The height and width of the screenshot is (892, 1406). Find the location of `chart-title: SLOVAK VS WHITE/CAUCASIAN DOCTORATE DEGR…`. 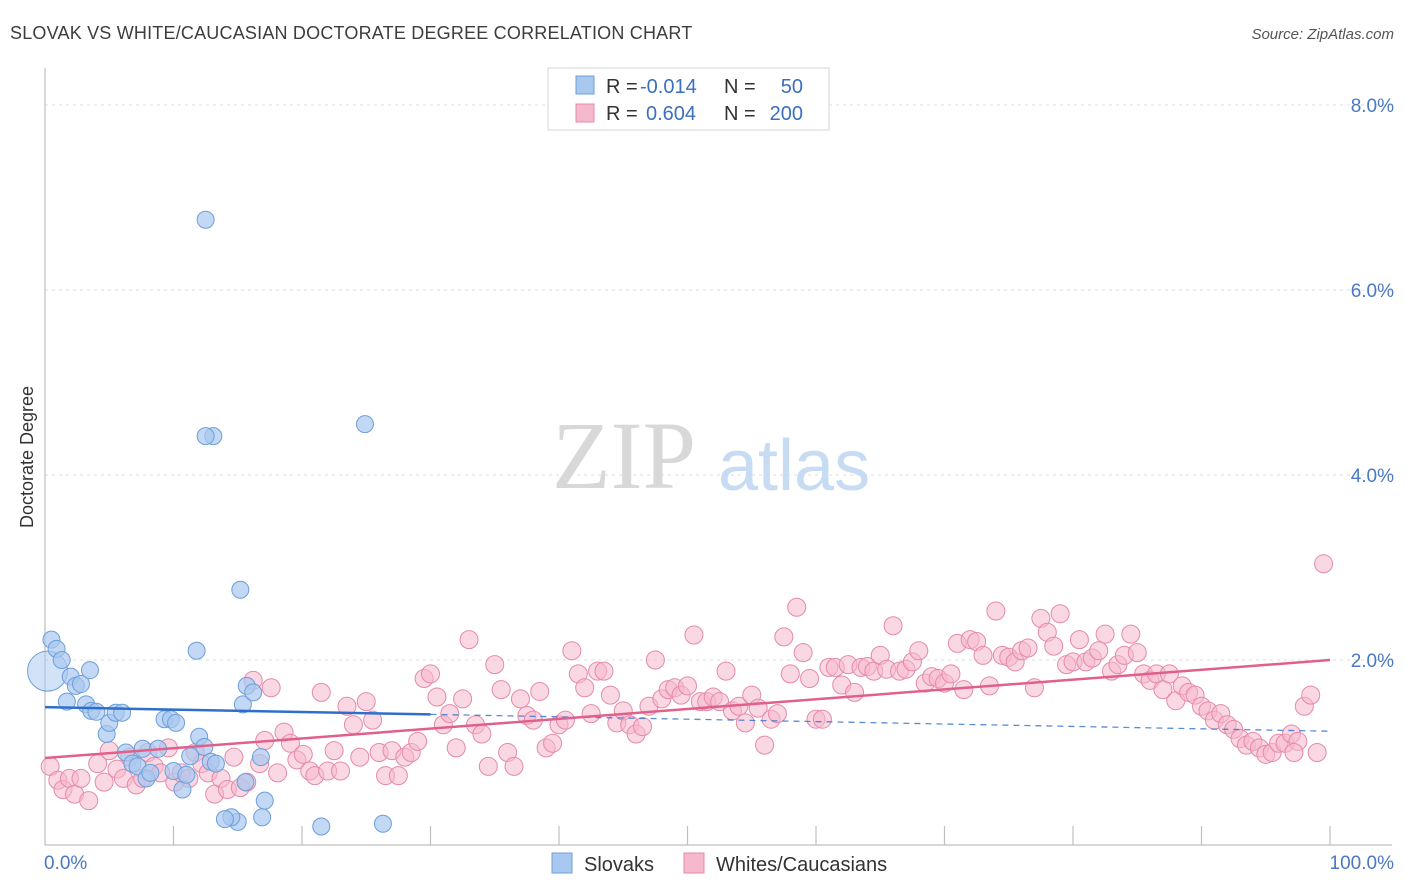

chart-title: SLOVAK VS WHITE/CAUCASIAN DOCTORATE DEGR… is located at coordinates (351, 33).